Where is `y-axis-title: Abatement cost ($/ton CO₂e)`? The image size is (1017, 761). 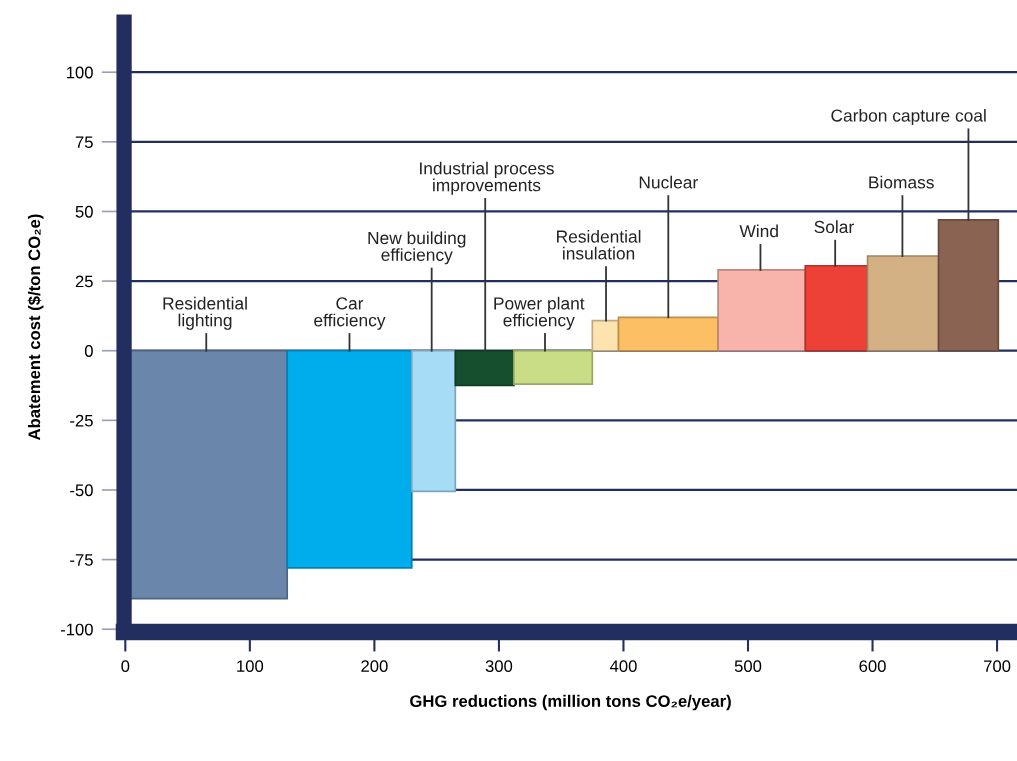 y-axis-title: Abatement cost ($/ton CO₂e) is located at coordinates (35, 327).